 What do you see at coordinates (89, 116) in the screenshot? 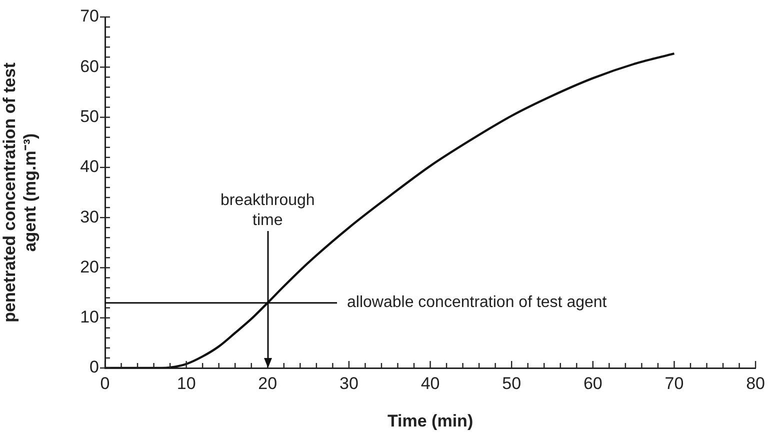
I see `y-tick-label: 50` at bounding box center [89, 116].